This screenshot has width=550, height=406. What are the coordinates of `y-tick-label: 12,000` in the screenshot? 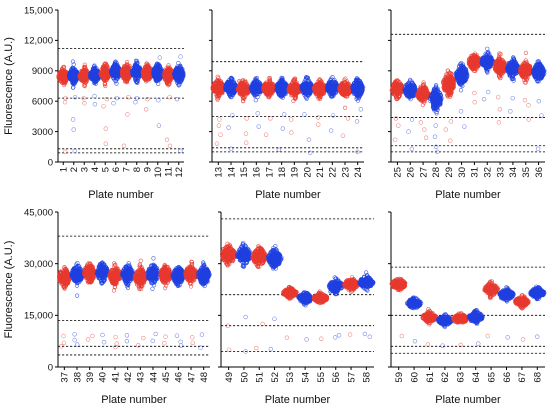 It's located at (38, 41).